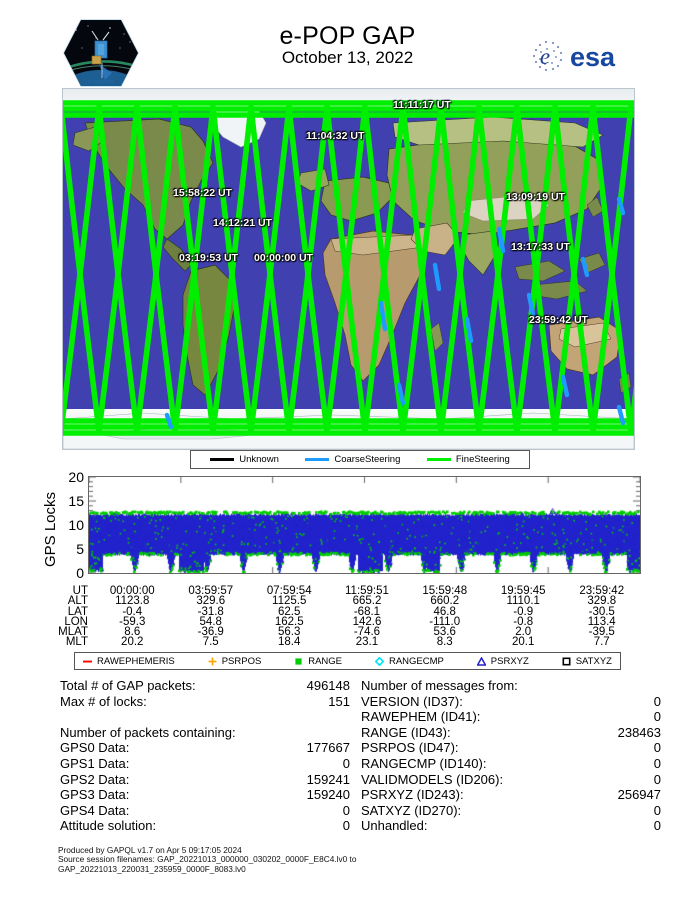  What do you see at coordinates (50, 529) in the screenshot?
I see `chart-y-axis-label: GPS Locks` at bounding box center [50, 529].